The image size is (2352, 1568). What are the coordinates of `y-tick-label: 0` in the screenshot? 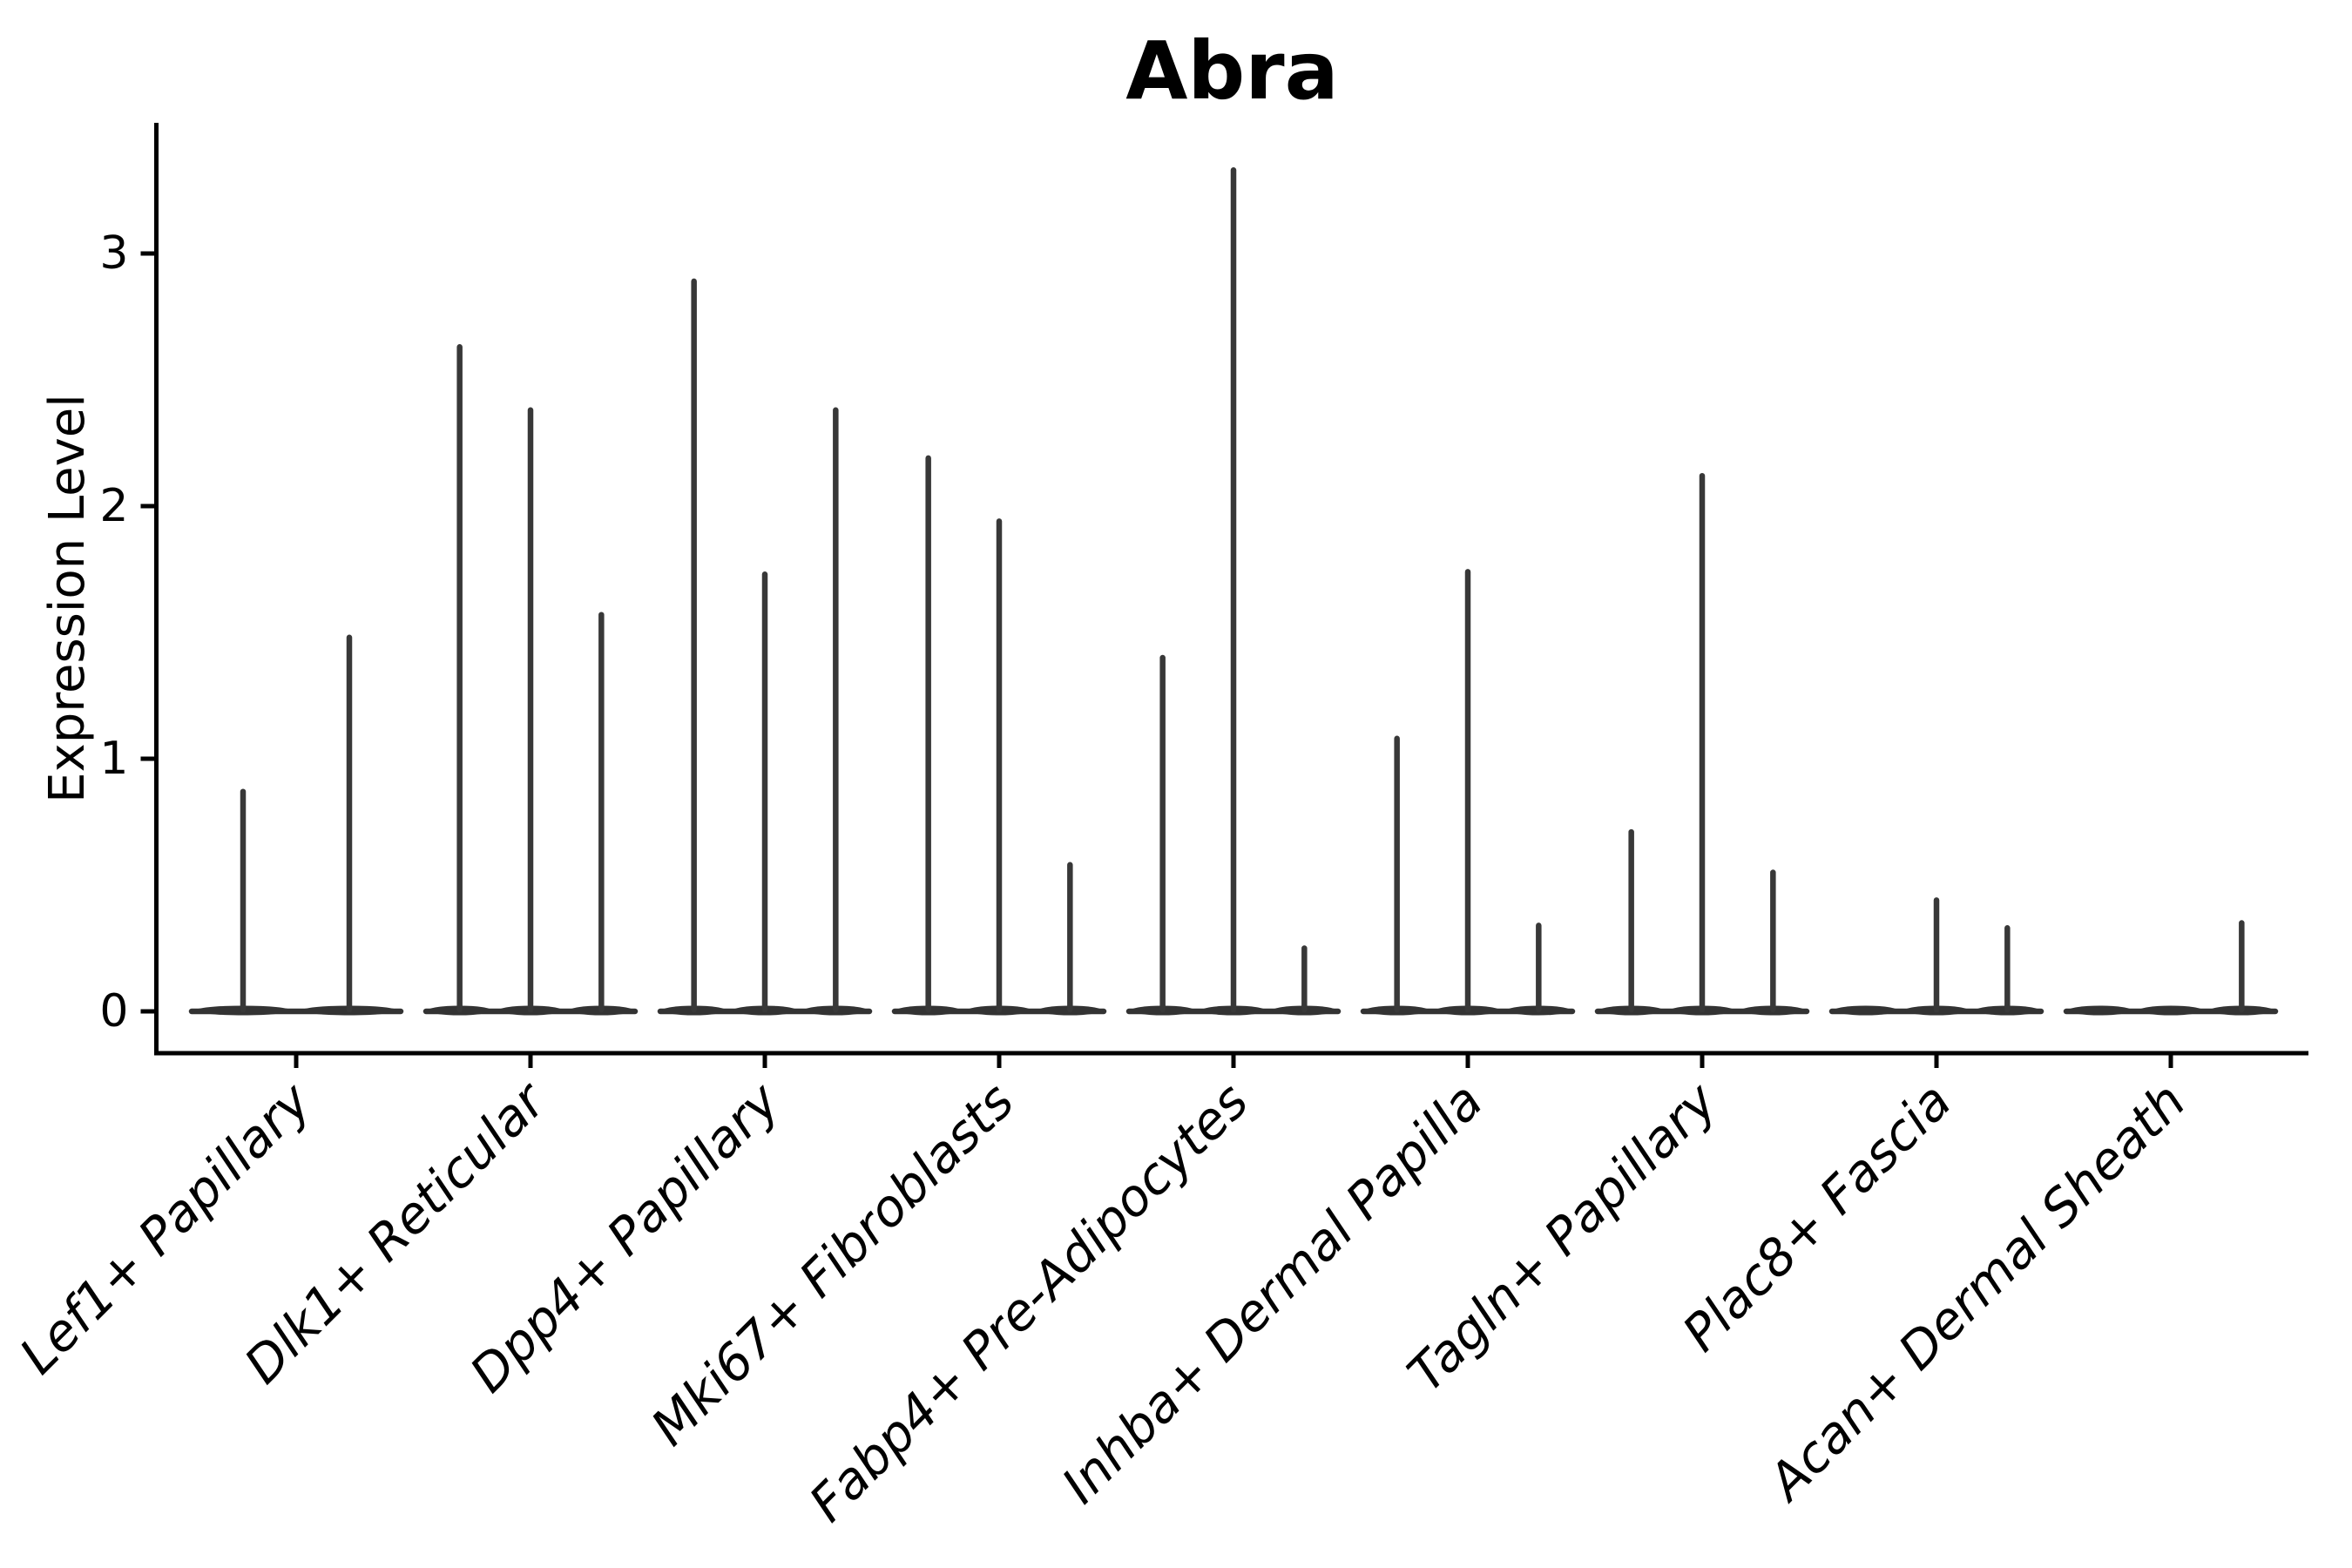 It's located at (114, 1011).